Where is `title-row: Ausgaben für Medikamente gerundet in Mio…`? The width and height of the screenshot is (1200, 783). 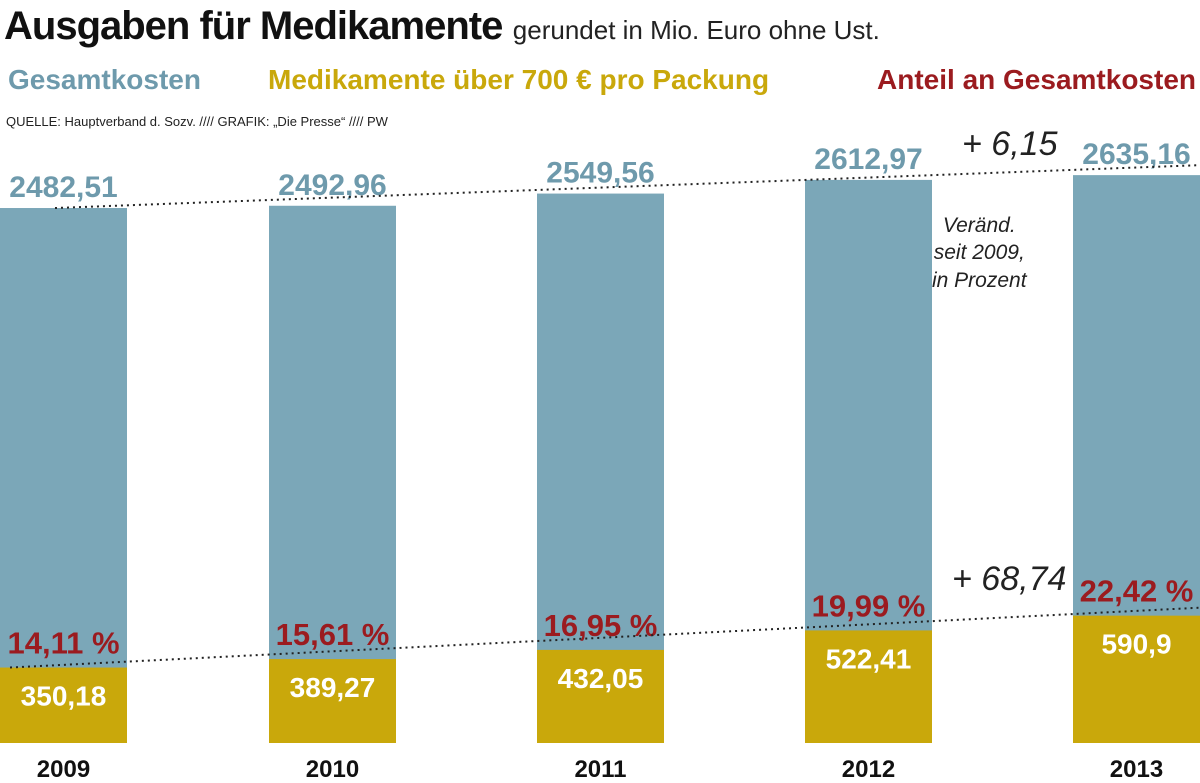
title-row: Ausgaben für Medikamente gerundet in Mio… is located at coordinates (442, 26).